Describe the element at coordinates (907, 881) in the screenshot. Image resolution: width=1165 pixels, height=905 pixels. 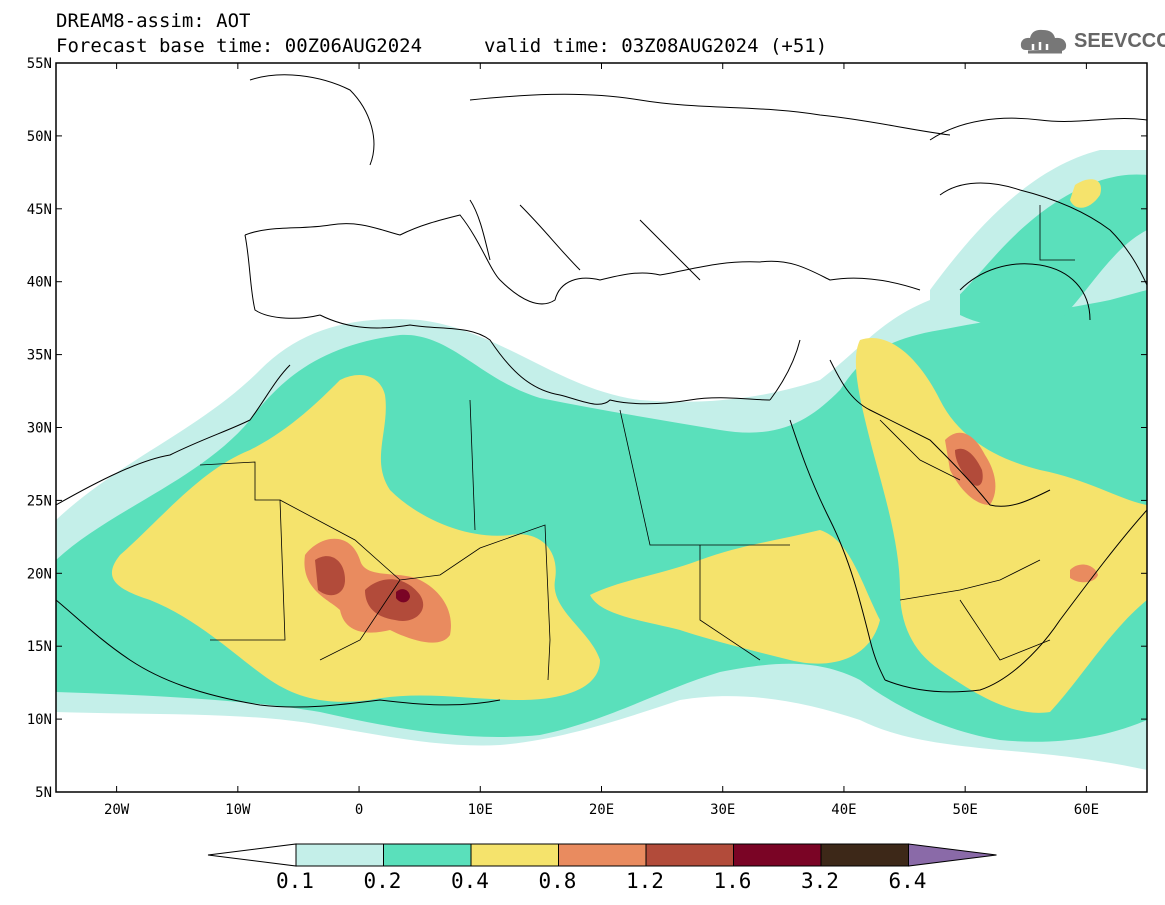
I see `colorbar-level-label: 6.4` at that location.